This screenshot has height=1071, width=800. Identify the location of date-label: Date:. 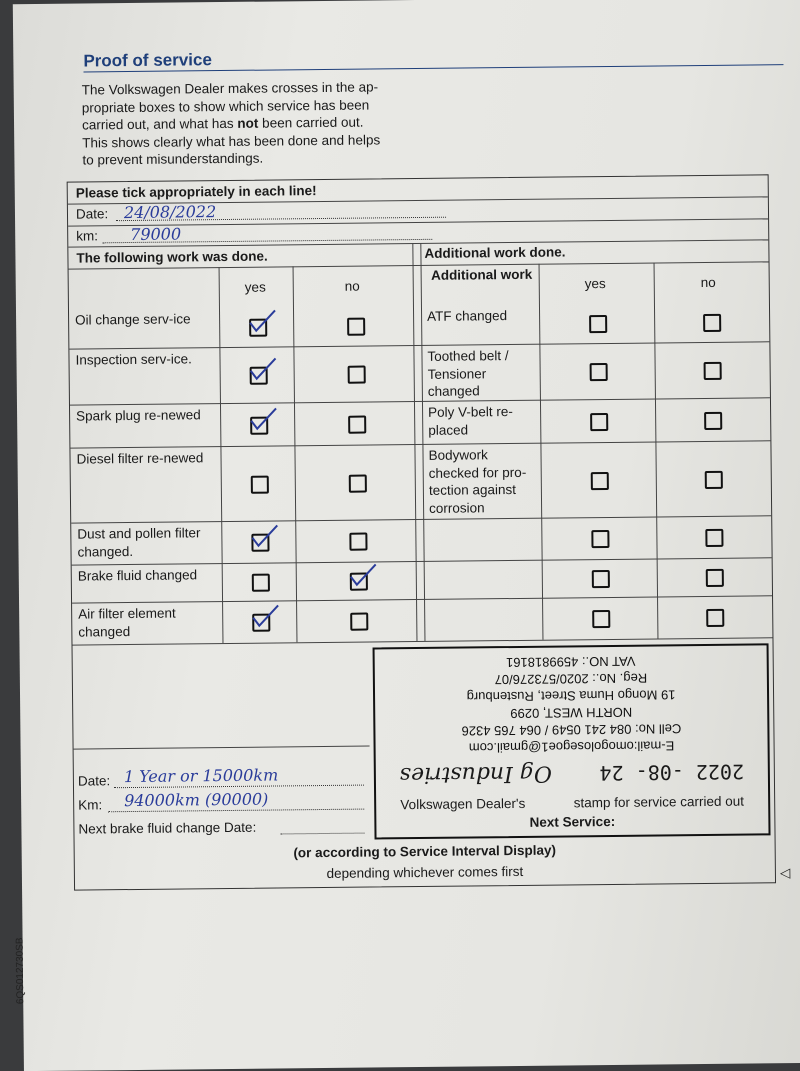
(92, 214).